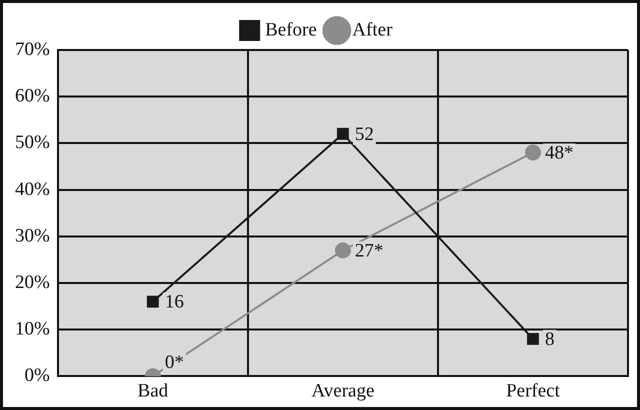 The height and width of the screenshot is (410, 640). What do you see at coordinates (549, 339) in the screenshot?
I see `data-label: 8` at bounding box center [549, 339].